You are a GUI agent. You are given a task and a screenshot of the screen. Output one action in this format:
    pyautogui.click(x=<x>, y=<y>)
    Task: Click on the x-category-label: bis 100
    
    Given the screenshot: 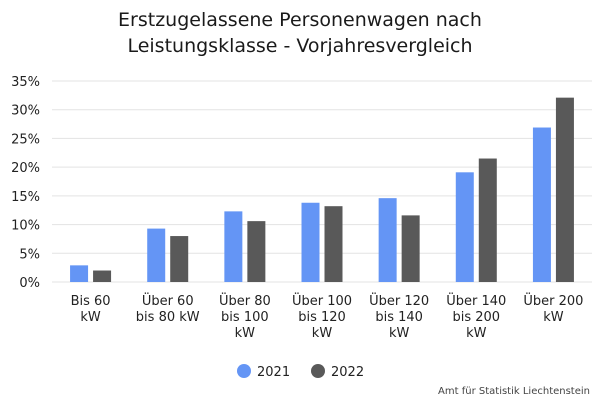 What is the action you would take?
    pyautogui.click(x=245, y=317)
    